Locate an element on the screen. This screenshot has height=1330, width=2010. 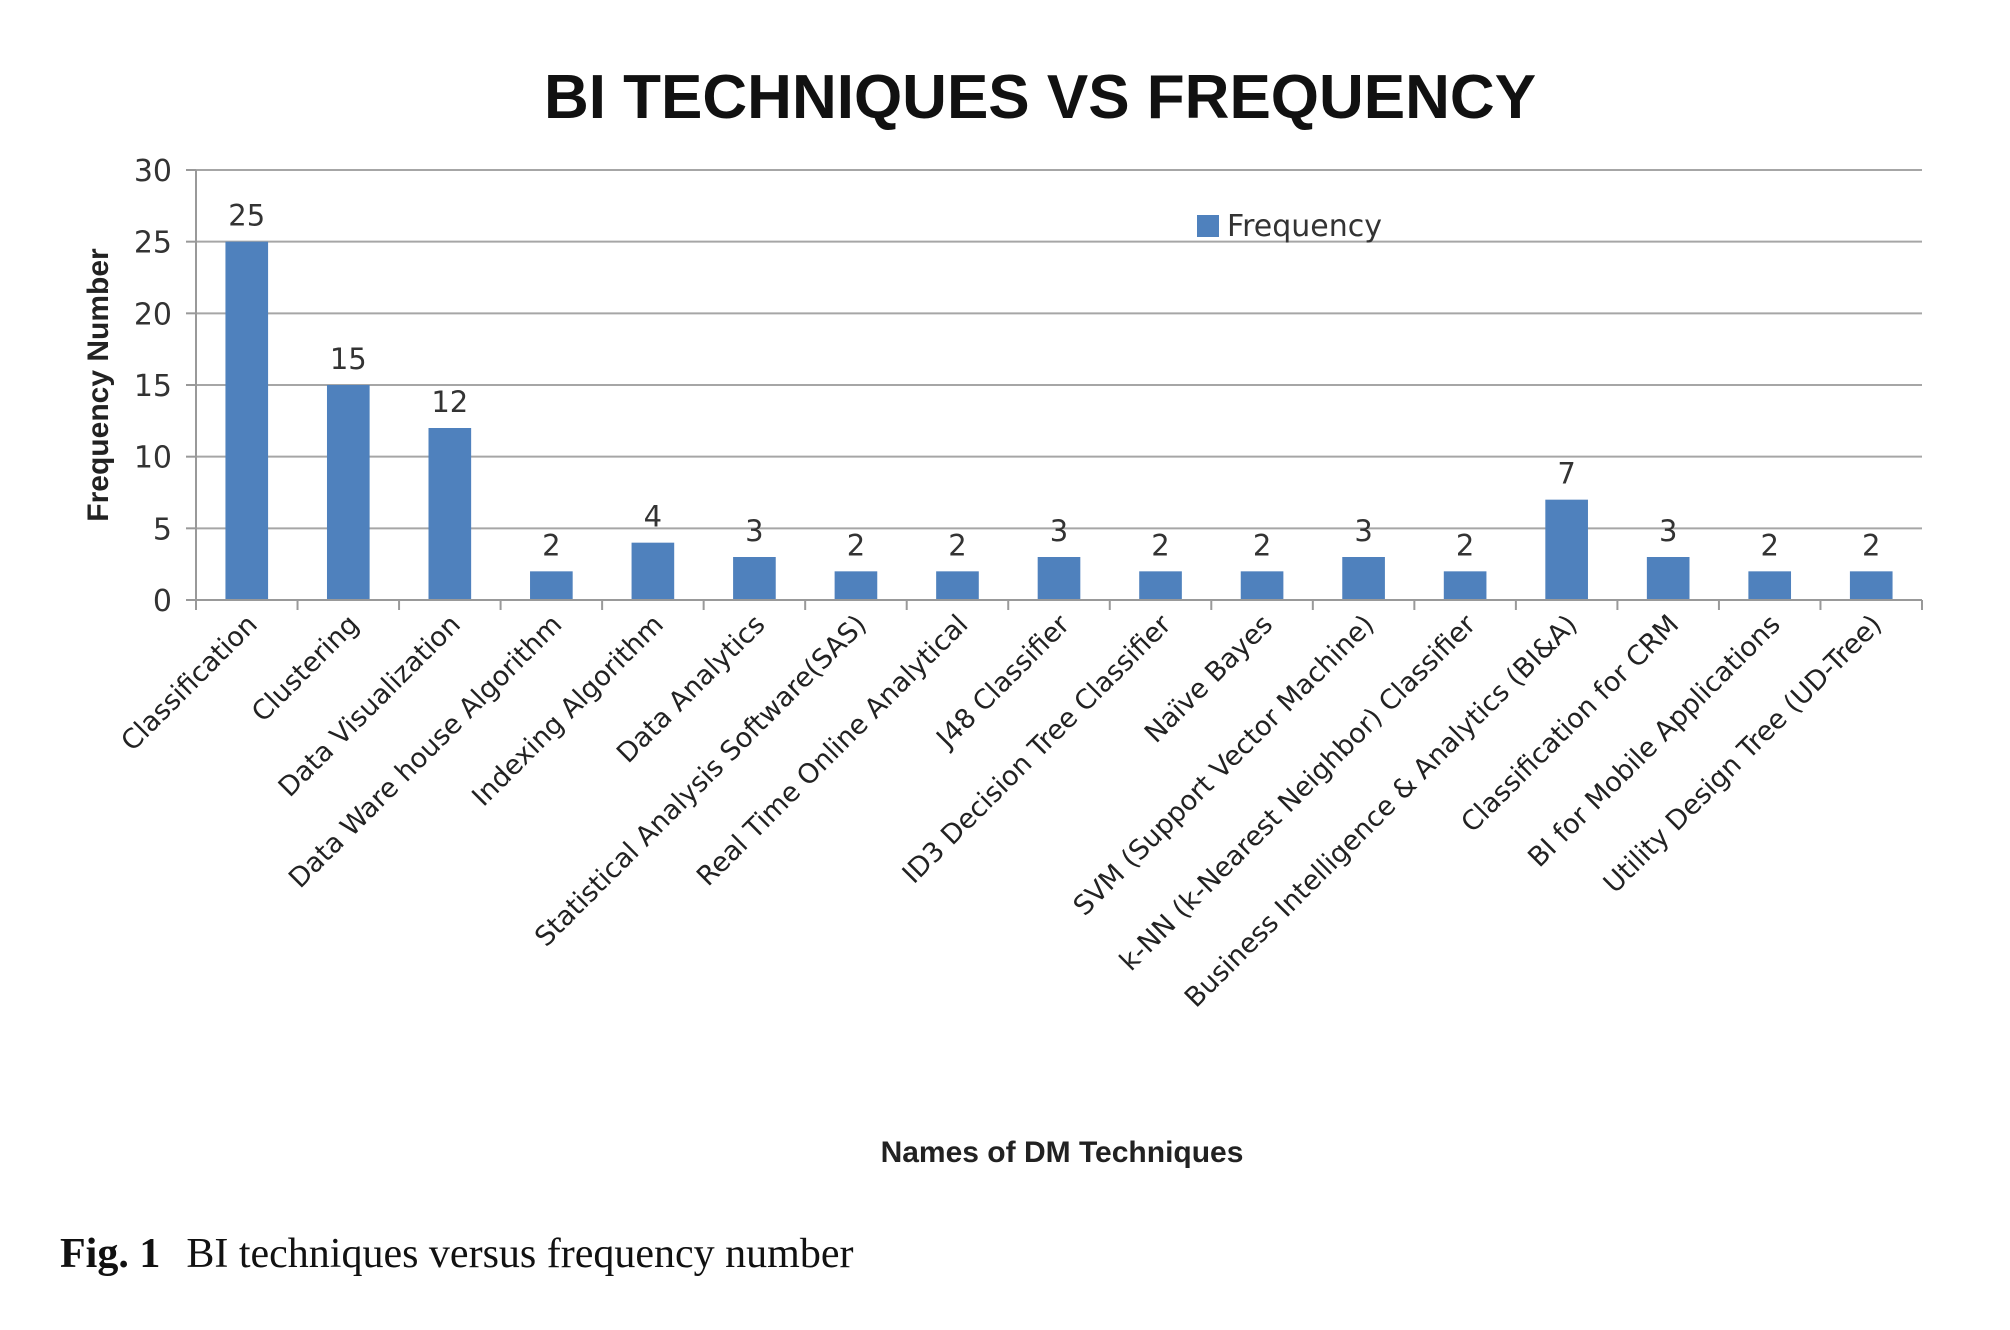
category-label: Indexing Algorithm is located at coordinates (568, 711).